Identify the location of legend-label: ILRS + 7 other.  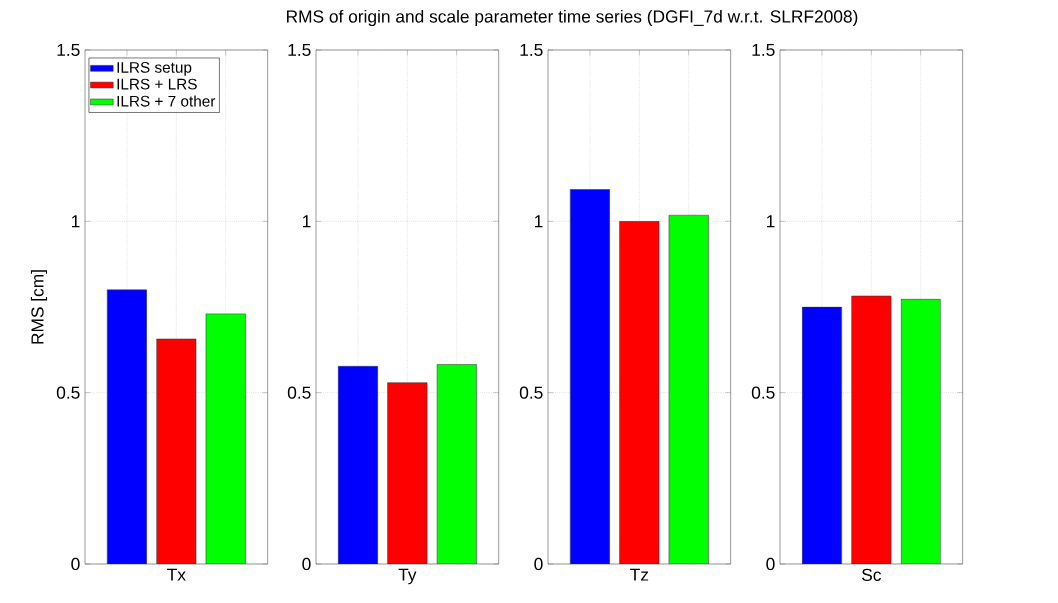
(166, 101).